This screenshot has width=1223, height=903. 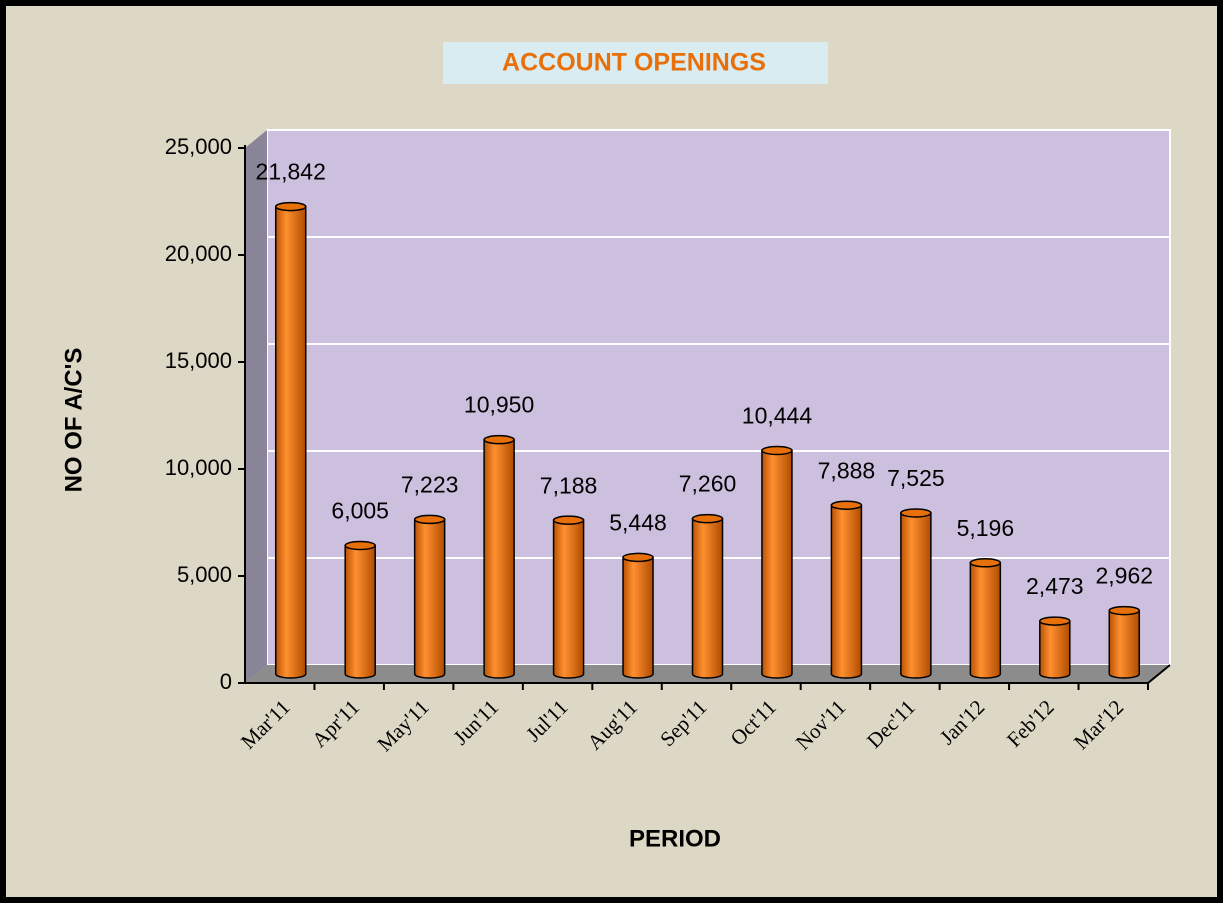 I want to click on data-label: 7,188, so click(x=569, y=485).